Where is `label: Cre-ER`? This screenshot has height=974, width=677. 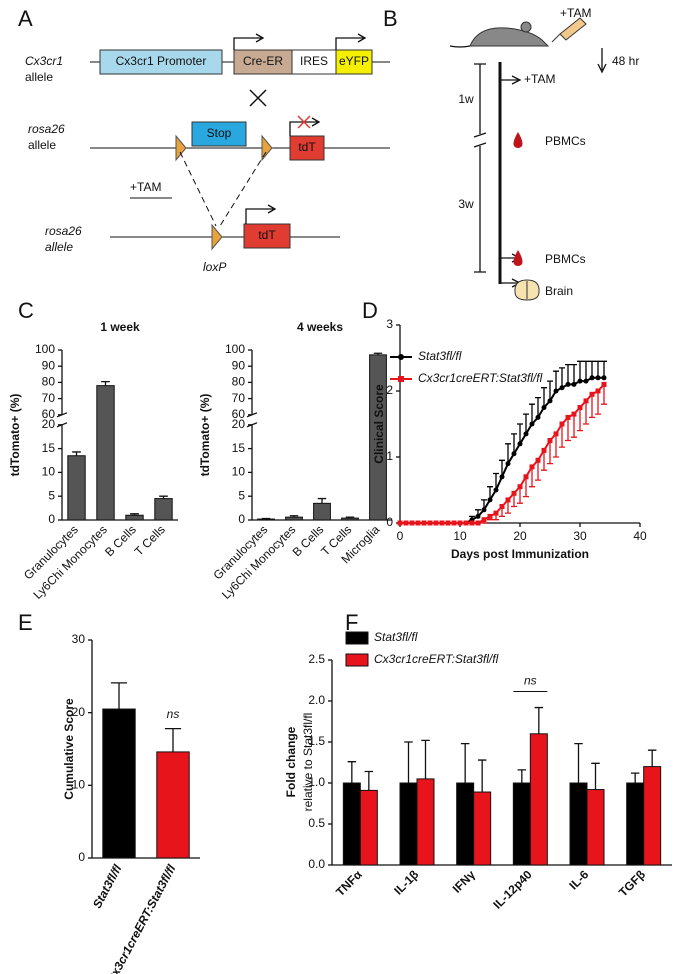
label: Cre-ER is located at coordinates (263, 61).